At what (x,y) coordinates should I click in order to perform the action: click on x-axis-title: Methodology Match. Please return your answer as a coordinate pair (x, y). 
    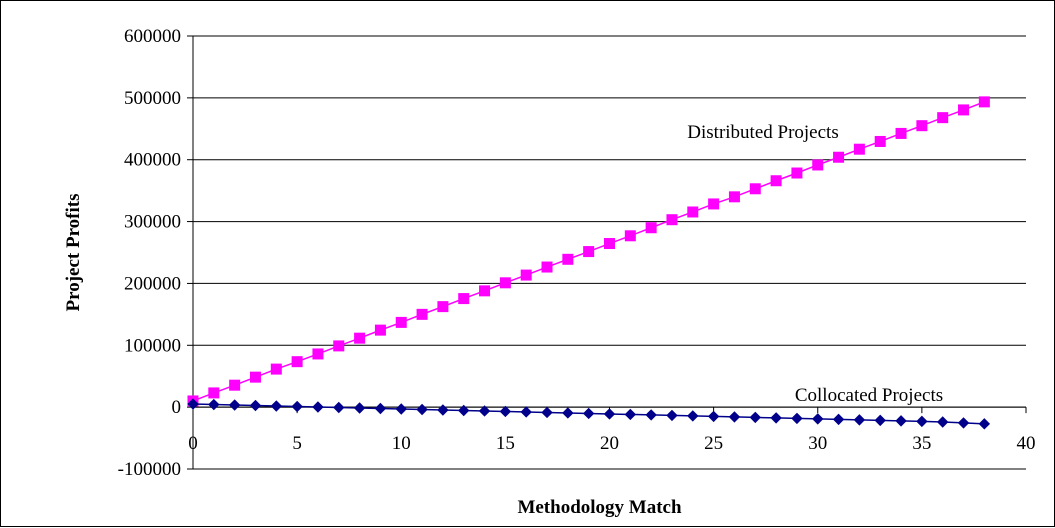
    Looking at the image, I should click on (599, 507).